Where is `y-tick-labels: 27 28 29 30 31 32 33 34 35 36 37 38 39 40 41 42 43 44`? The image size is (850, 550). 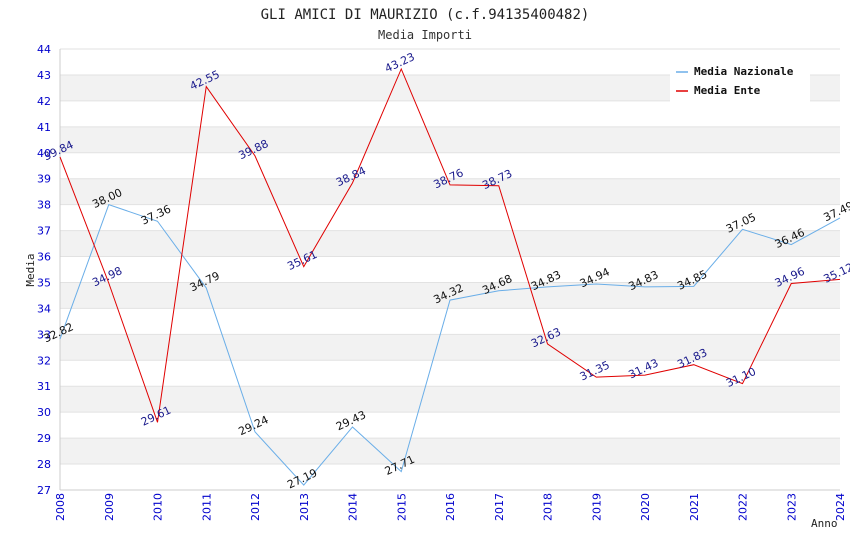 y-tick-labels: 27 28 29 30 31 32 33 34 35 36 37 38 39 40 41 42 43 44 is located at coordinates (44, 270).